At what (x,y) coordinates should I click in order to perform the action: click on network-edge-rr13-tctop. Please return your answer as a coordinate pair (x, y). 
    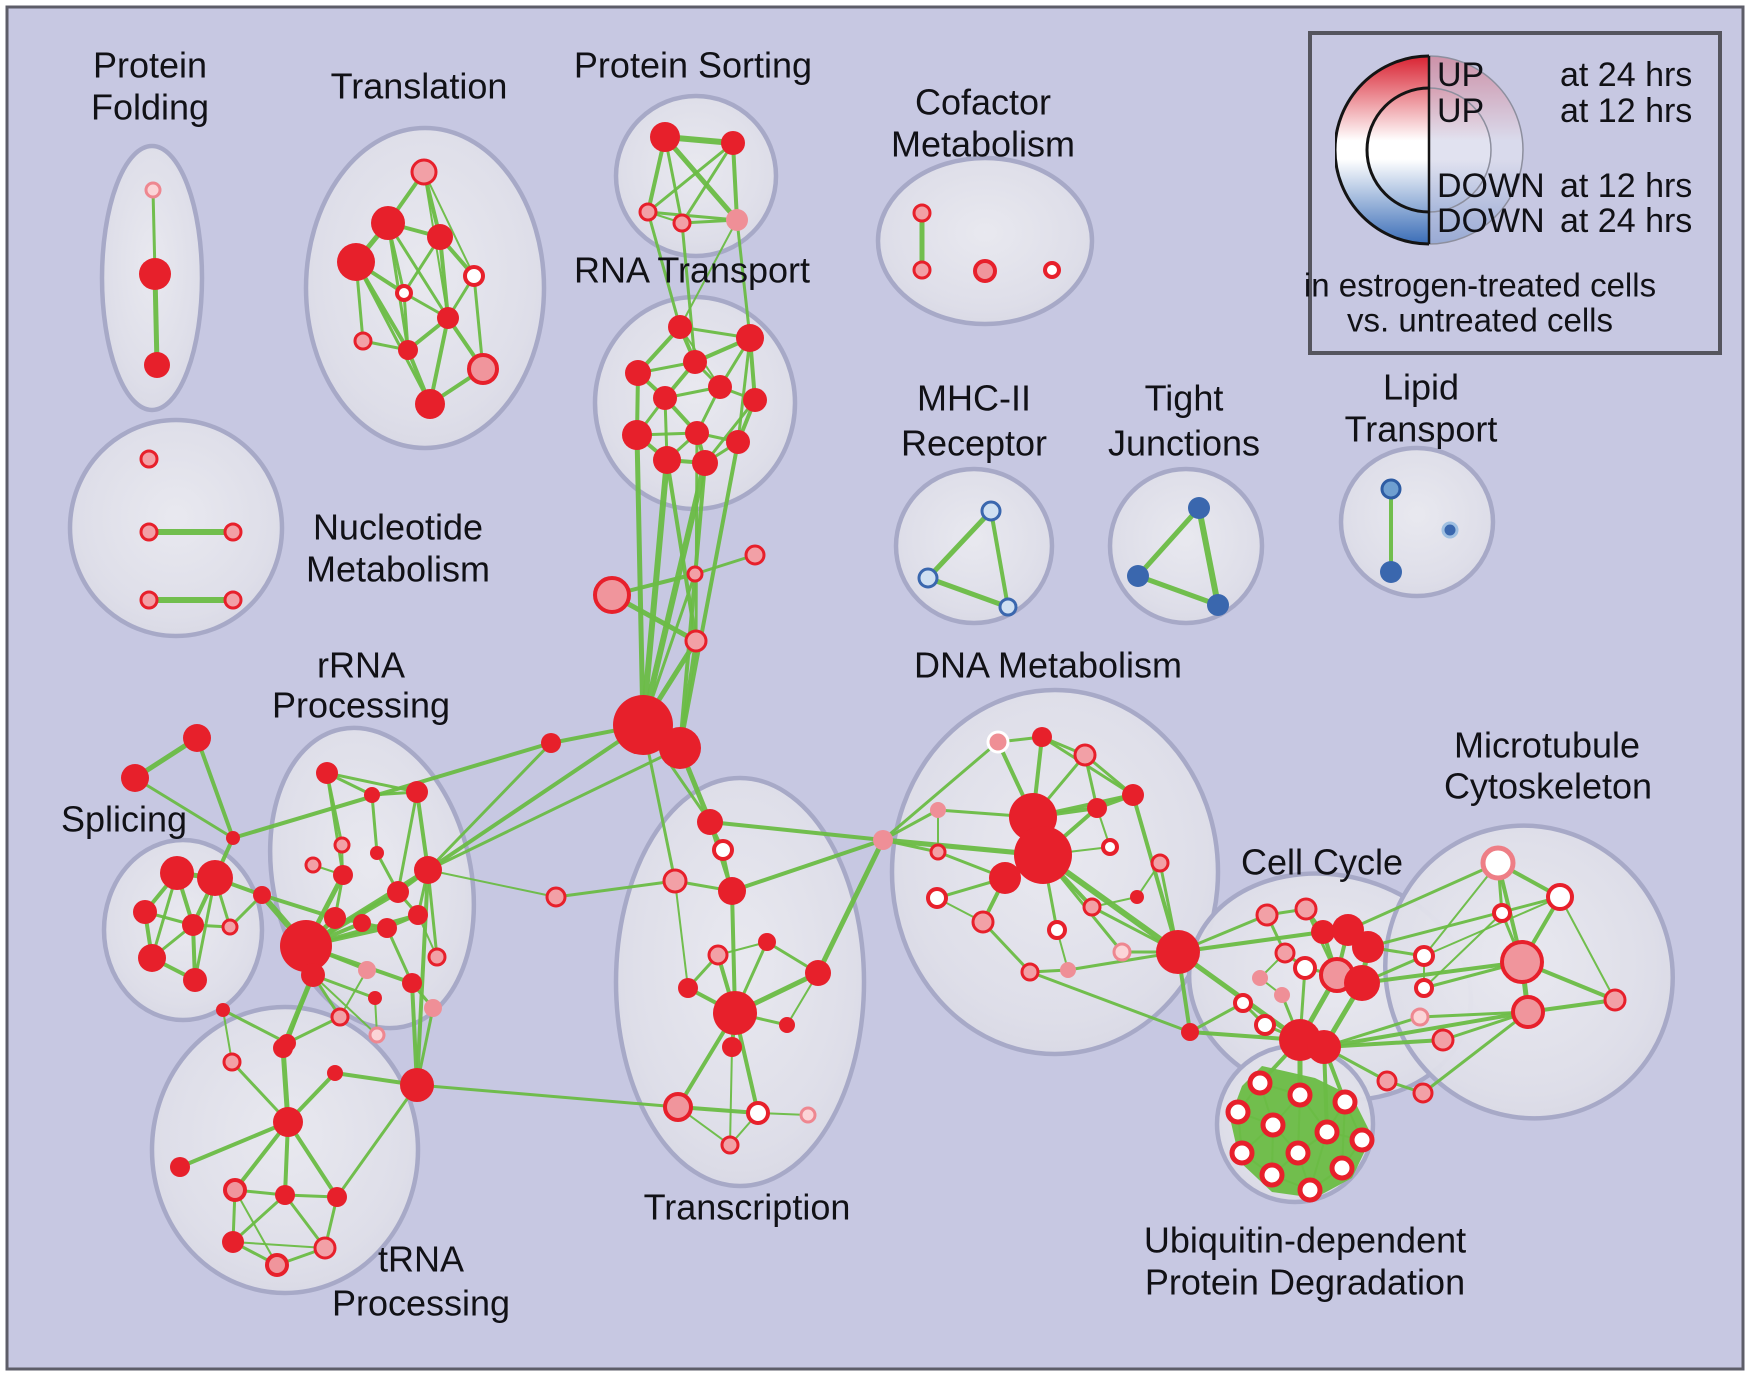
    Looking at the image, I should click on (489, 806).